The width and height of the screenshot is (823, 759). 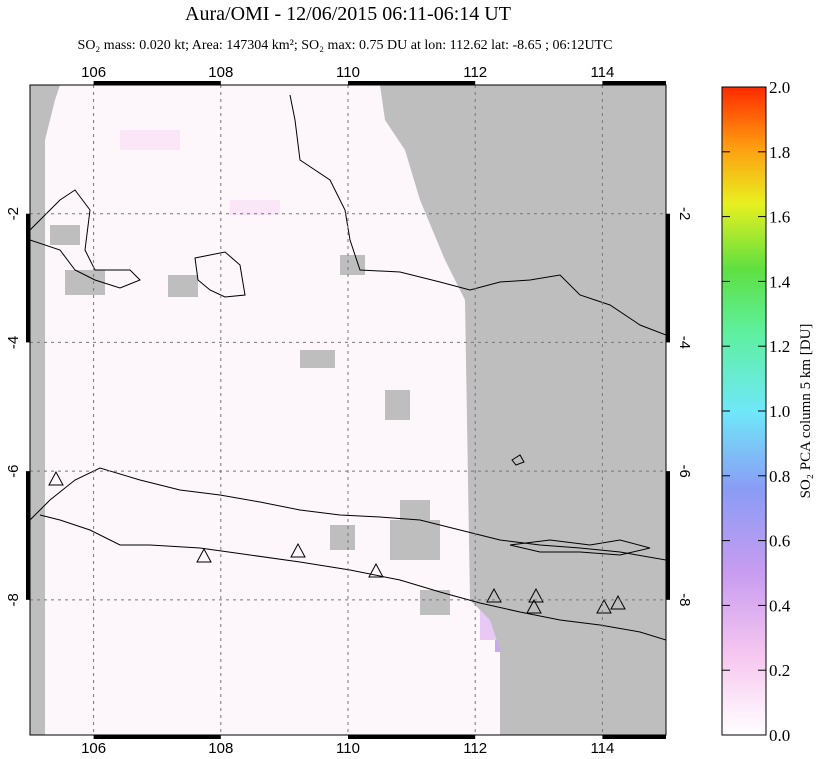 I want to click on colorbar-tick-label: 0.0, so click(x=779, y=735).